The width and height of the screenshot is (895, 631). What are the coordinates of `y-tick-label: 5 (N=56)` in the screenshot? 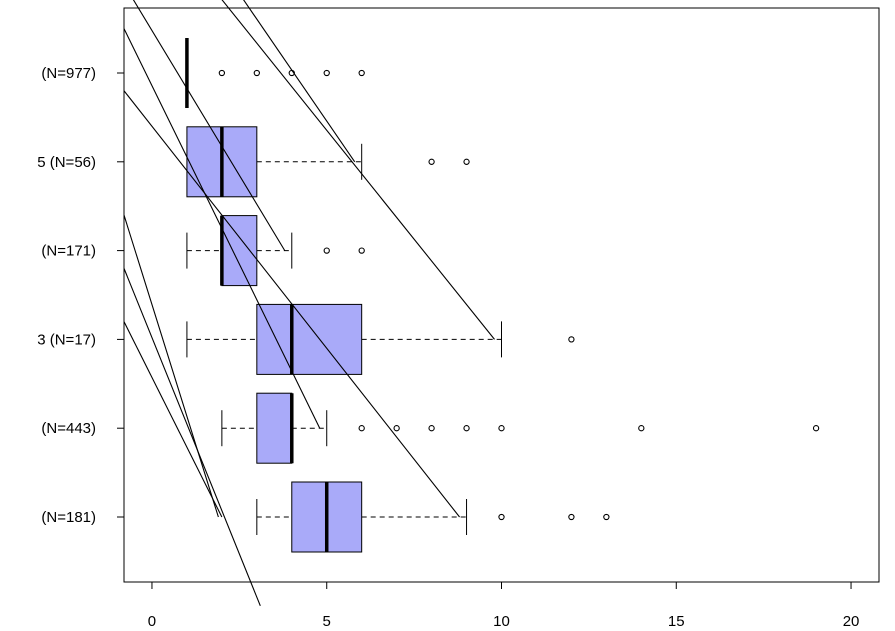 It's located at (66, 162).